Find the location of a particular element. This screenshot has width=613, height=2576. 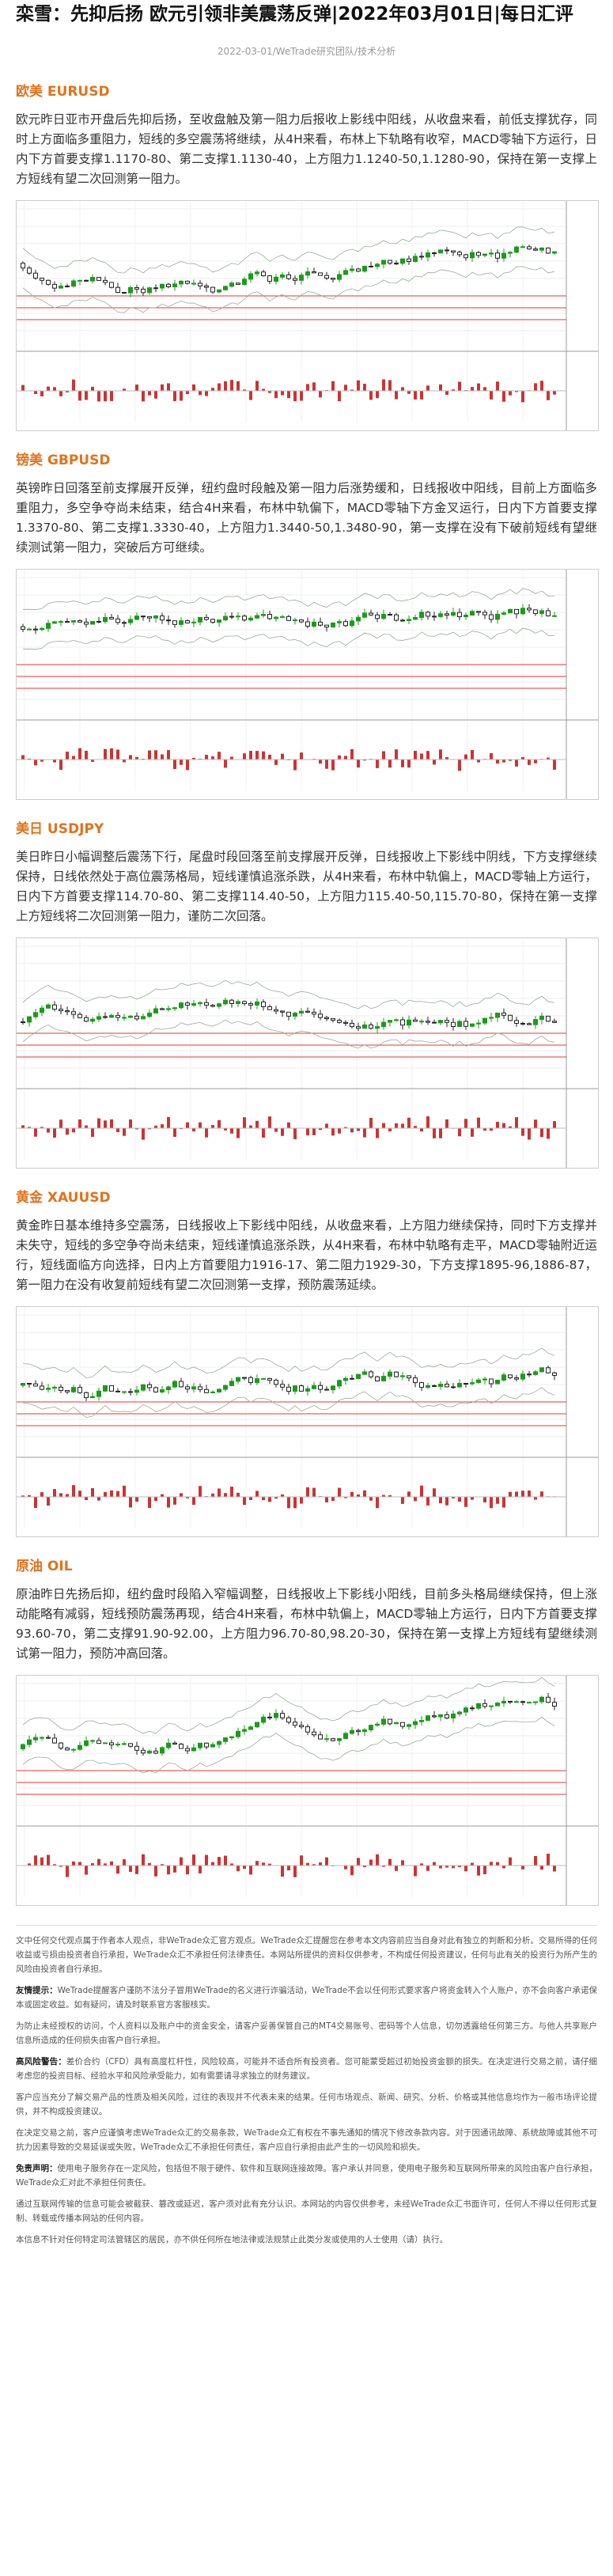

chart-bg is located at coordinates (307, 1421).